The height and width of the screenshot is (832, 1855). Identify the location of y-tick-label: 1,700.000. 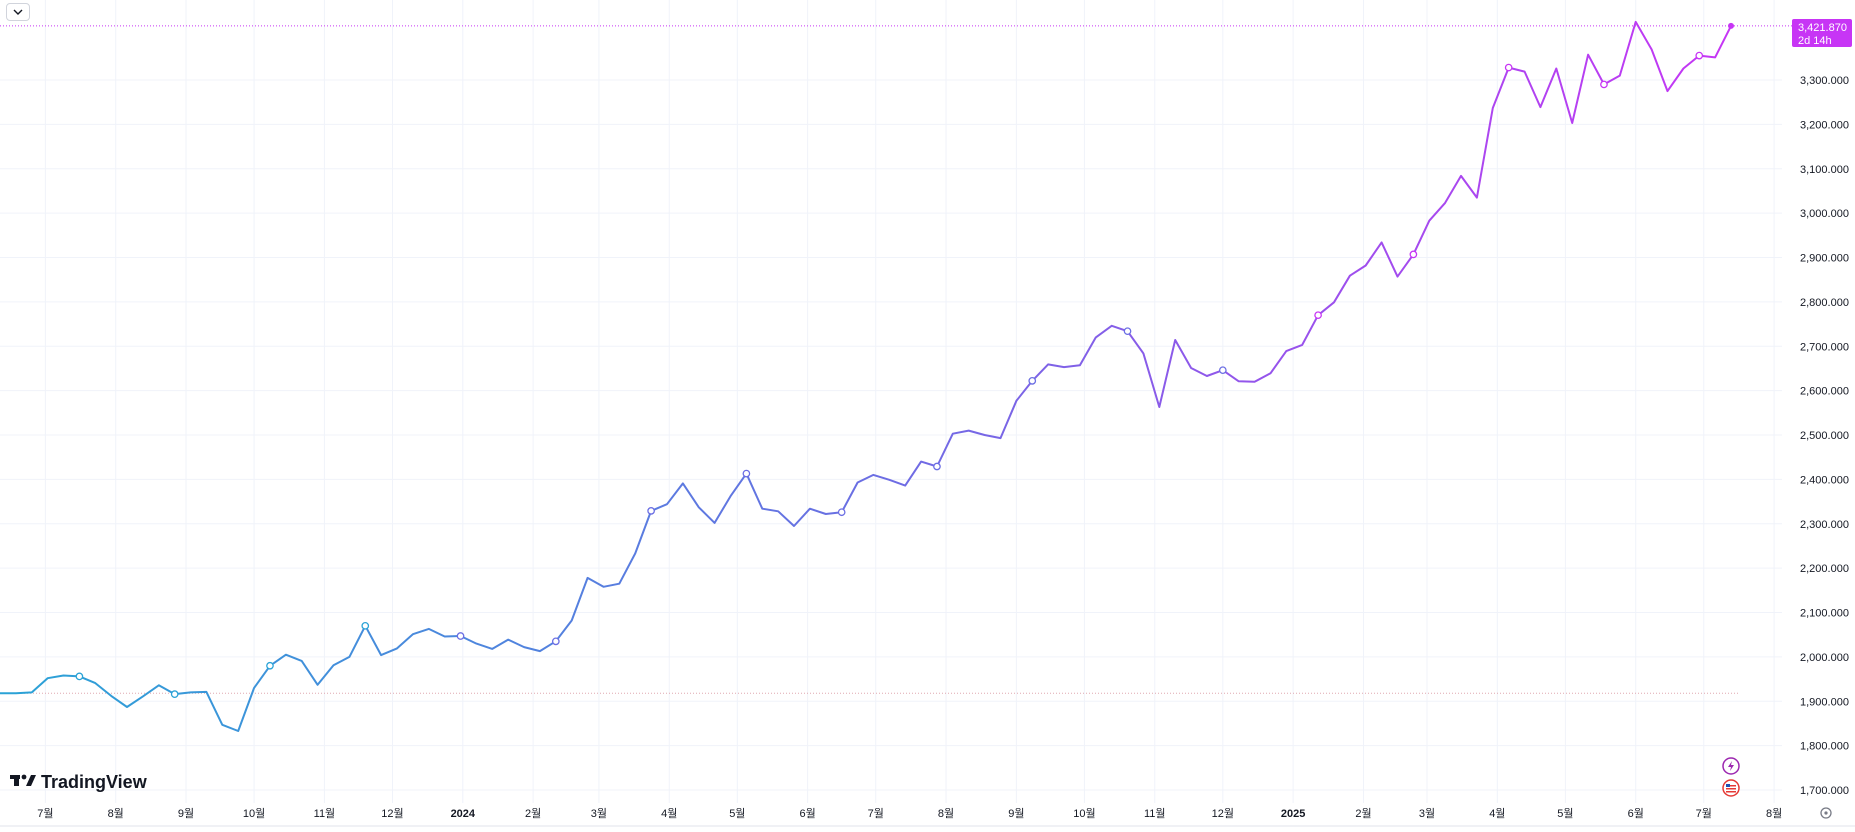
(1824, 791).